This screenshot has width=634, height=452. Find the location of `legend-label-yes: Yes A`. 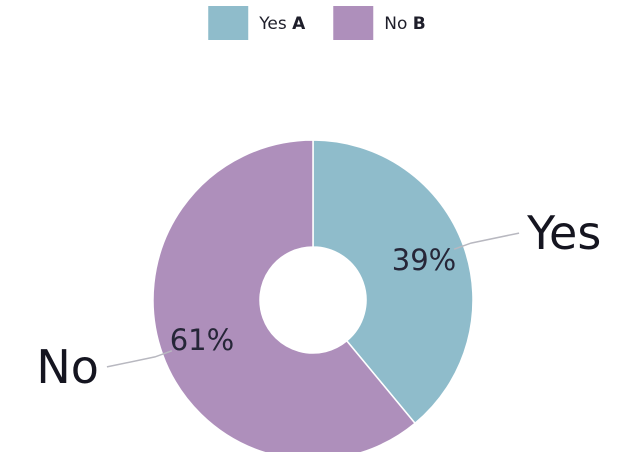

legend-label-yes: Yes A is located at coordinates (282, 24).